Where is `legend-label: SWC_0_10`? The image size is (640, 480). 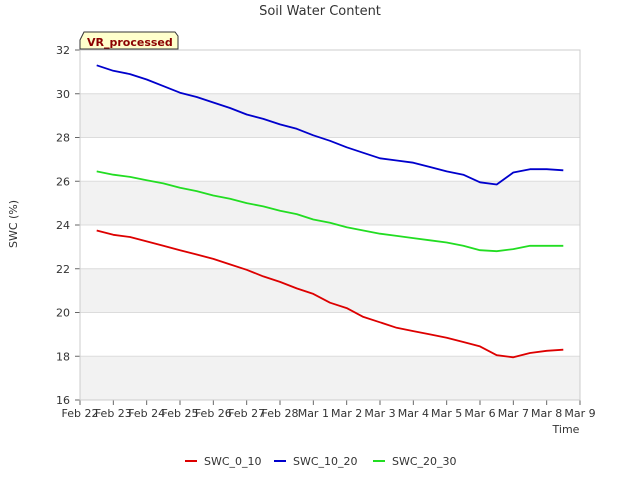
legend-label: SWC_0_10 is located at coordinates (233, 461).